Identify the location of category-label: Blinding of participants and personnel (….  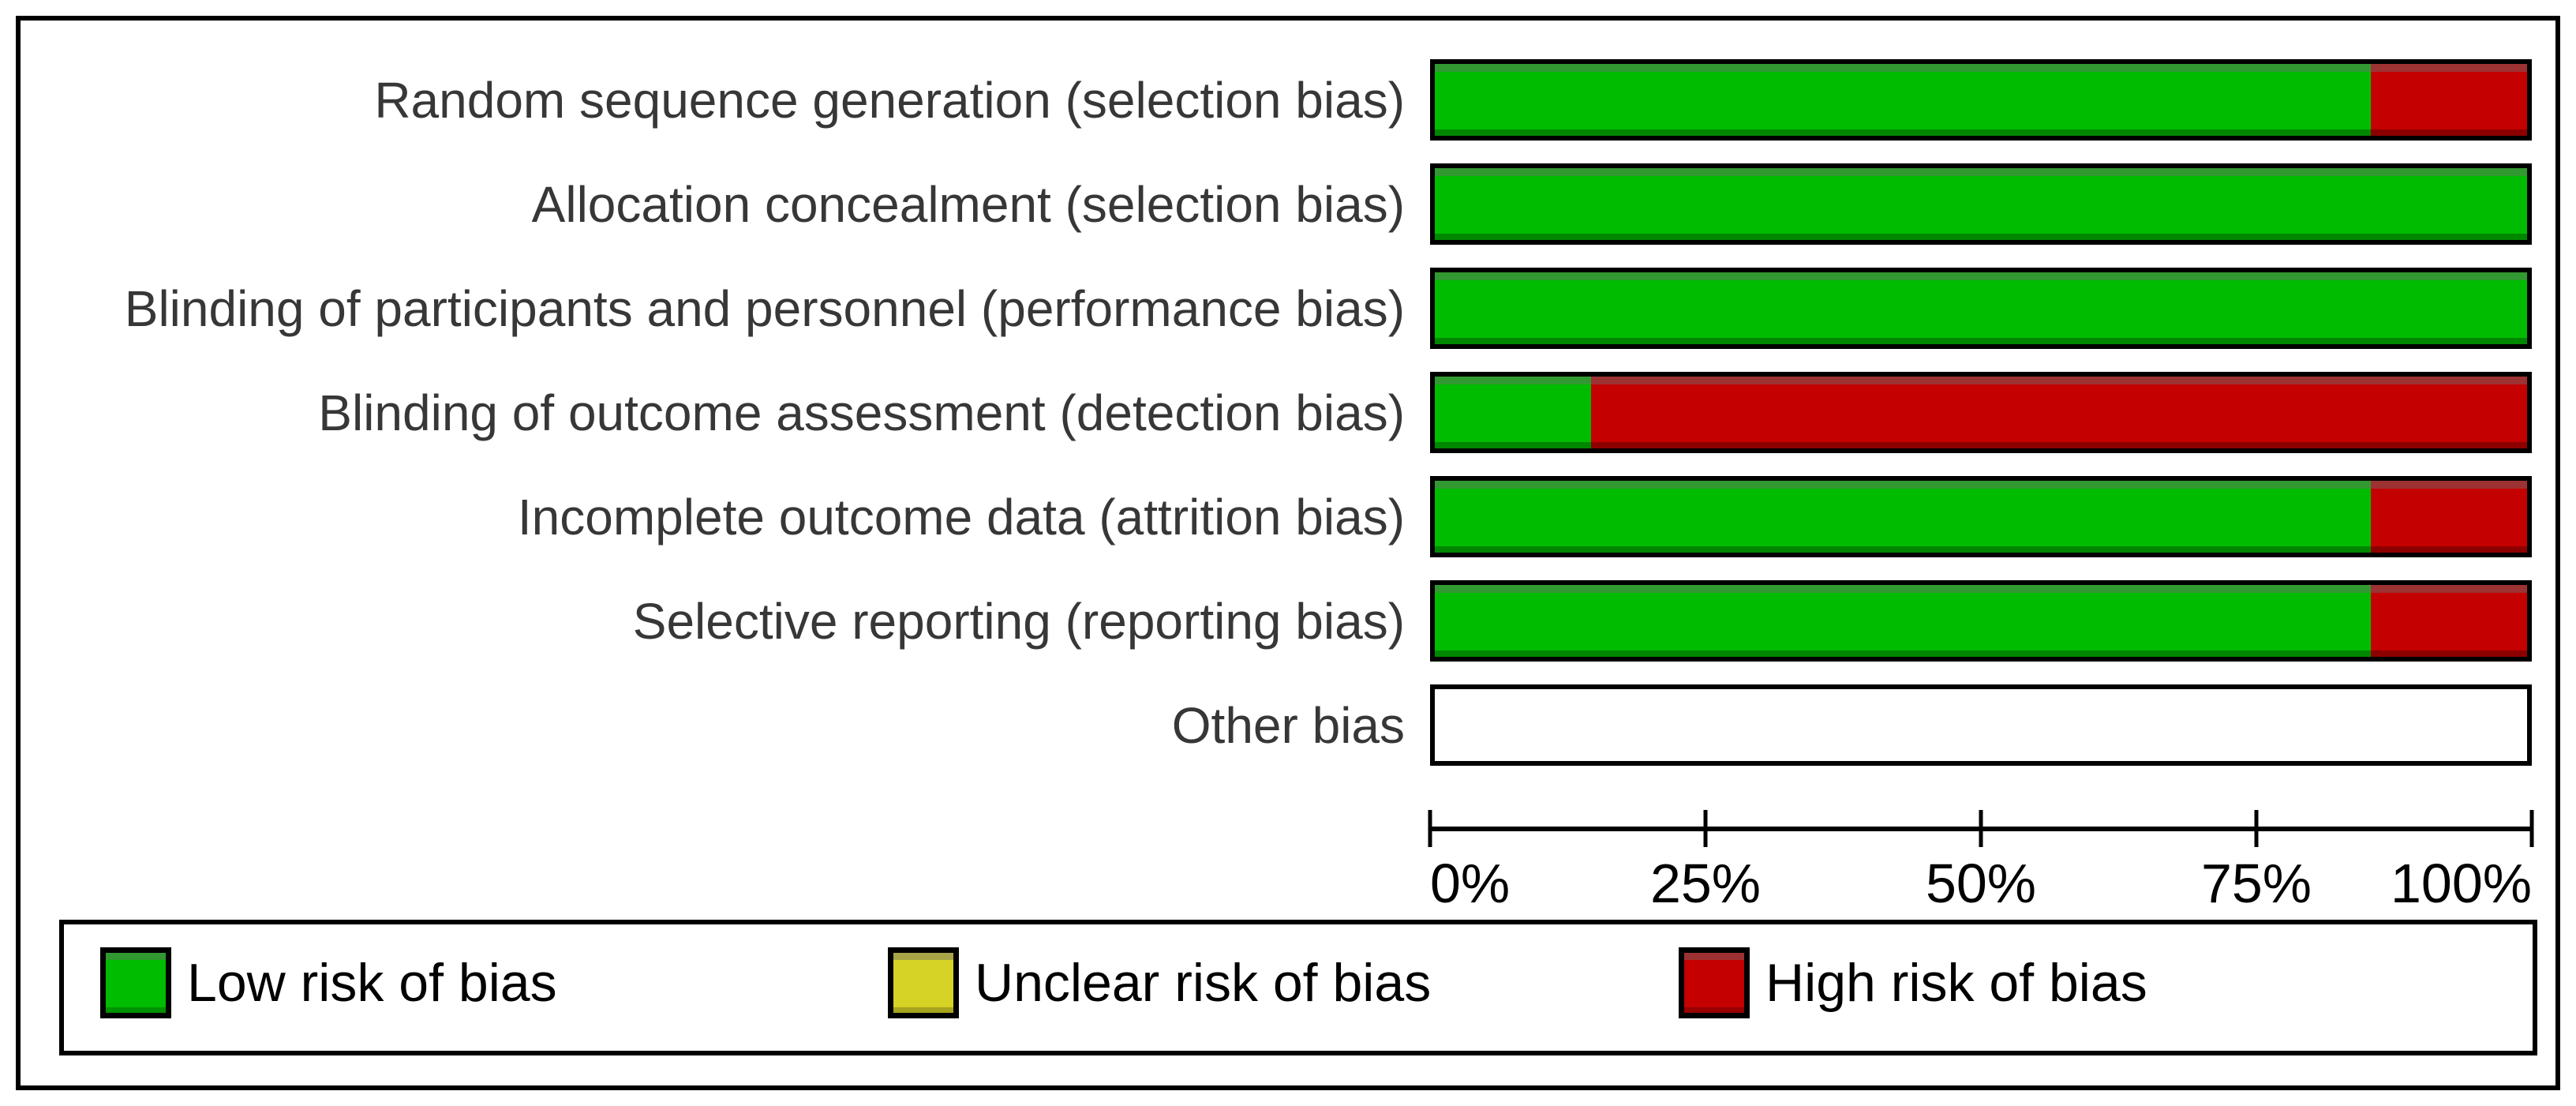
(764, 308).